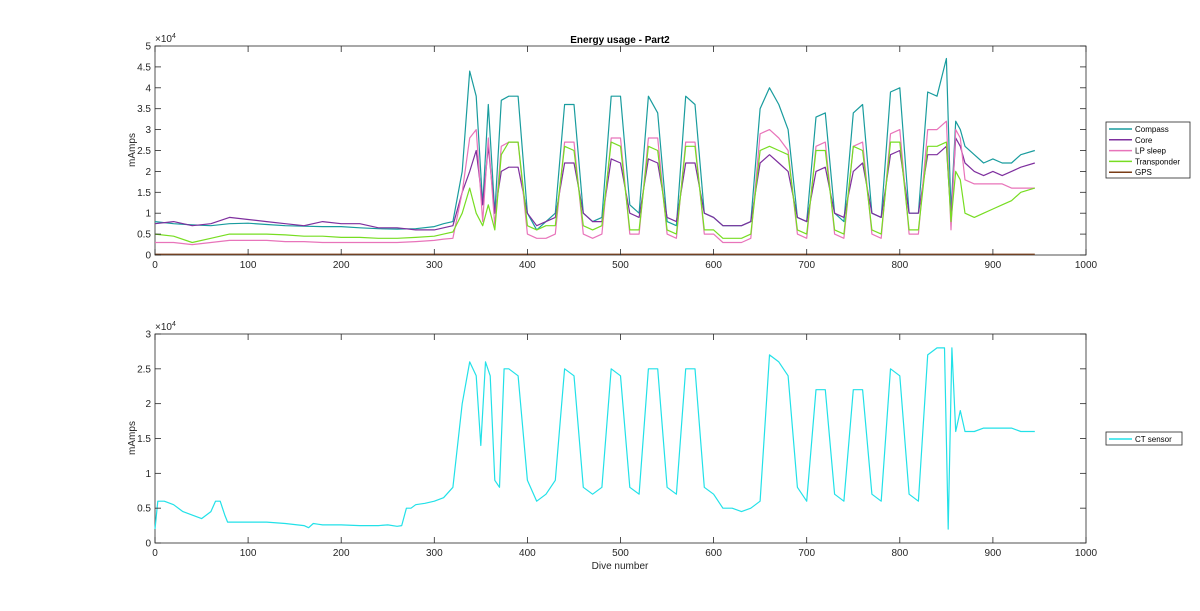  What do you see at coordinates (1151, 151) in the screenshot?
I see `legend-label: LP sleep` at bounding box center [1151, 151].